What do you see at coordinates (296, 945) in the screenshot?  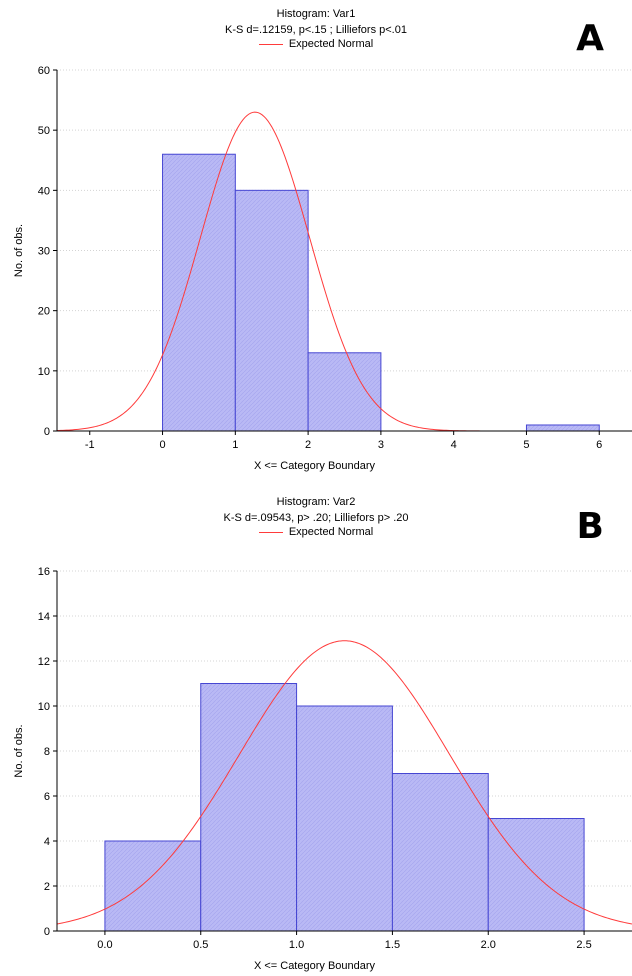 I see `x-tick-label: 1.0` at bounding box center [296, 945].